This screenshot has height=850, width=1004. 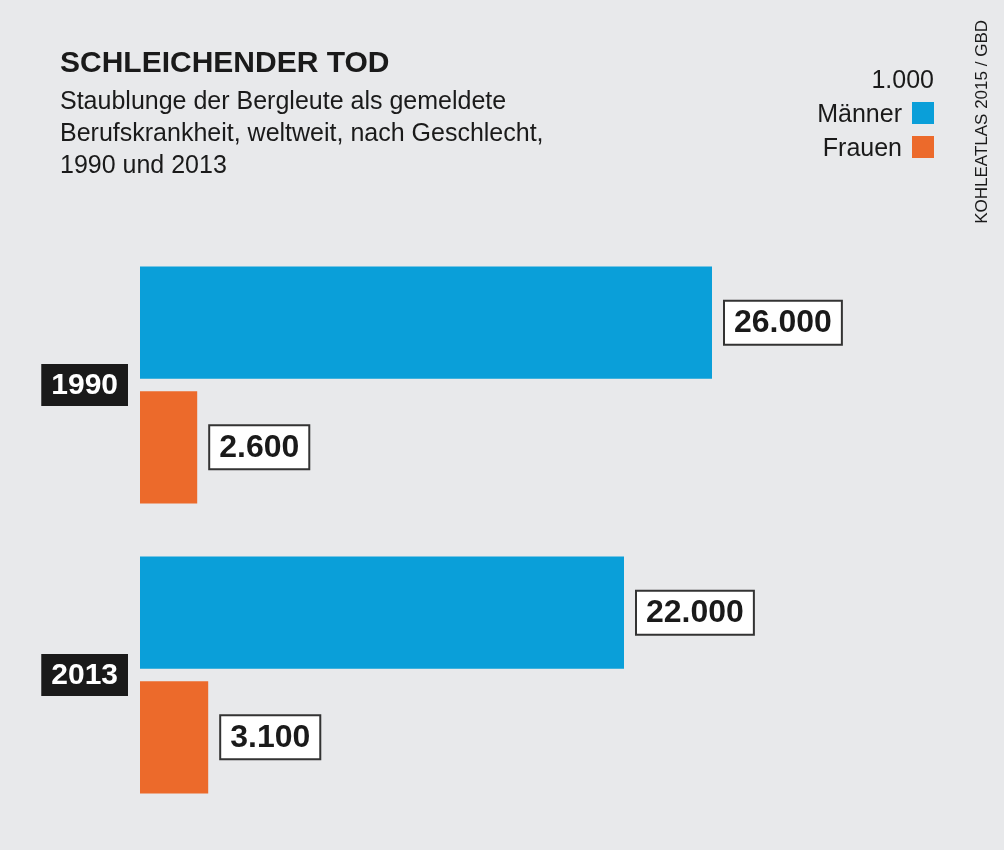 What do you see at coordinates (859, 113) in the screenshot?
I see `legend-label: Männer` at bounding box center [859, 113].